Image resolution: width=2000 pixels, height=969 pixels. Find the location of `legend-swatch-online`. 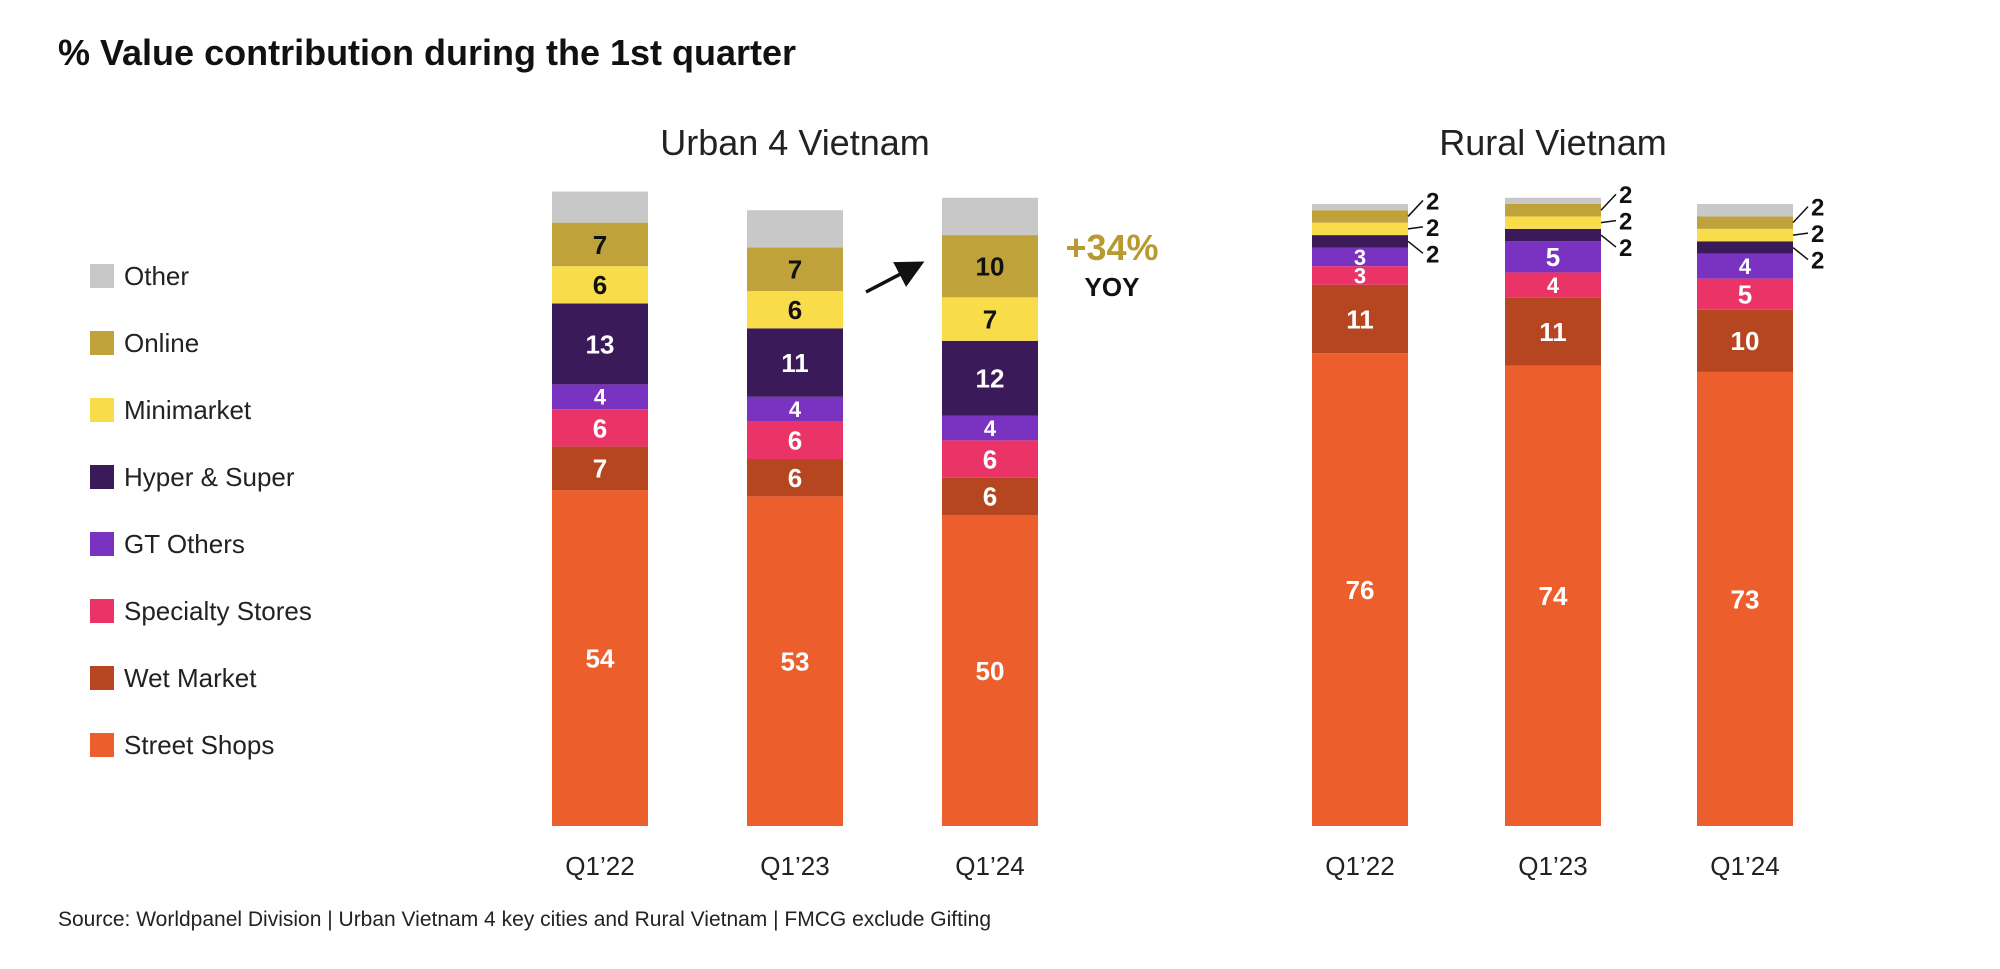

legend-swatch-online is located at coordinates (102, 343).